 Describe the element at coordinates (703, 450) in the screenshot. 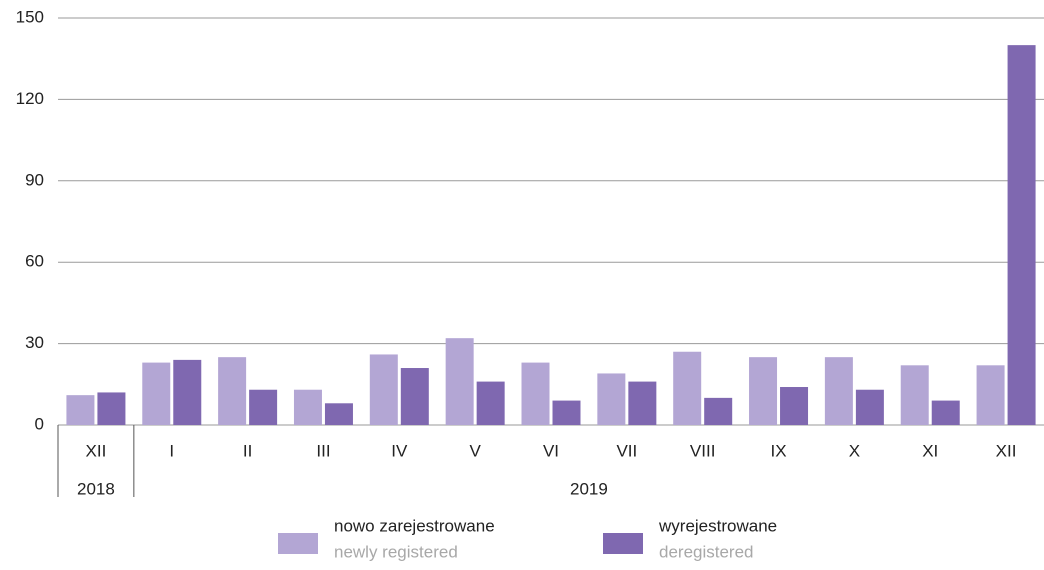

I see `x-tick-label: VIII` at that location.